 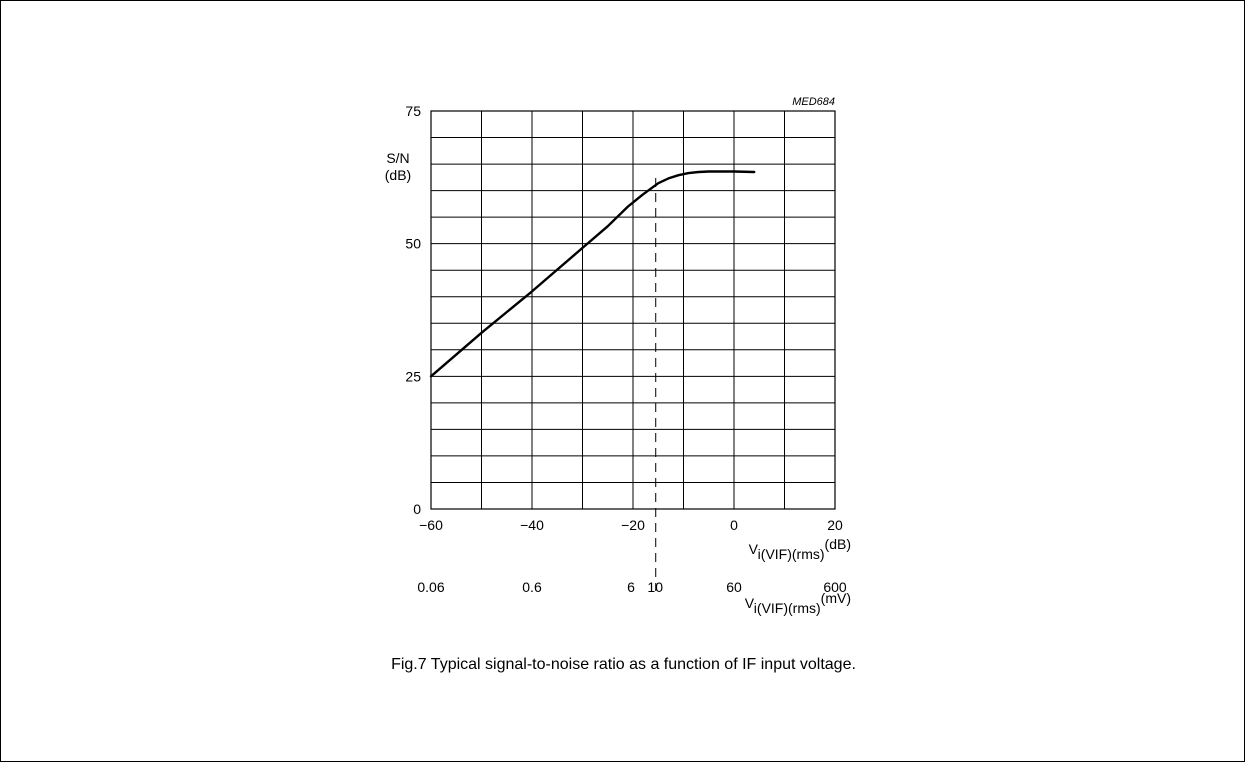 I want to click on y-tick-label: 0, so click(x=417, y=509).